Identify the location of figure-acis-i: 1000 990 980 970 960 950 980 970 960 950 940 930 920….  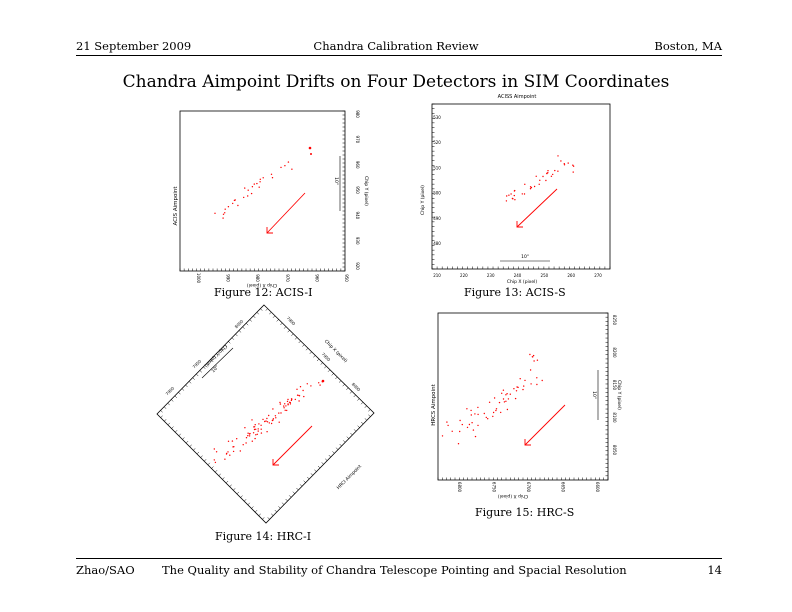
(271, 199).